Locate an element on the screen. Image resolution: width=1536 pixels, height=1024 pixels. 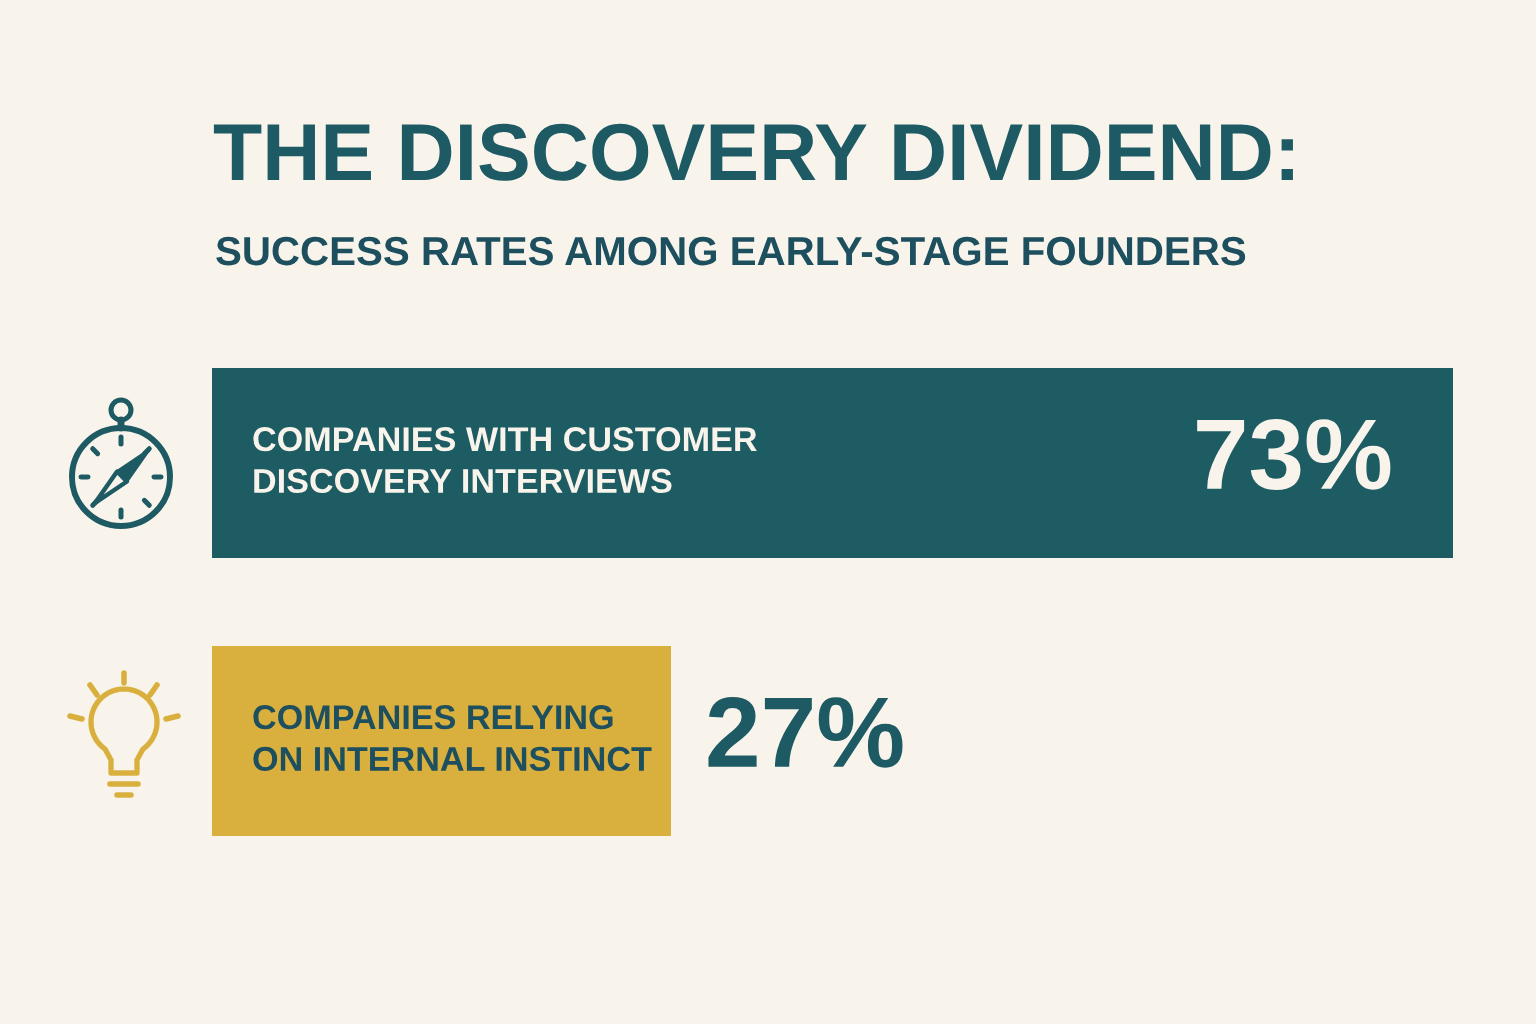
data-label: 27% is located at coordinates (805, 732).